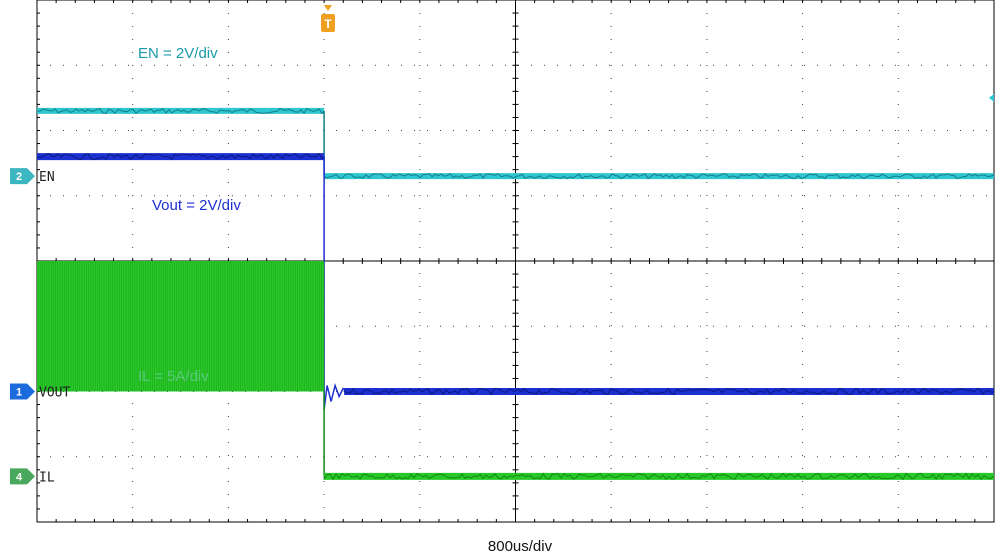  Describe the element at coordinates (991, 97) in the screenshot. I see `right-edge-indicator` at that location.